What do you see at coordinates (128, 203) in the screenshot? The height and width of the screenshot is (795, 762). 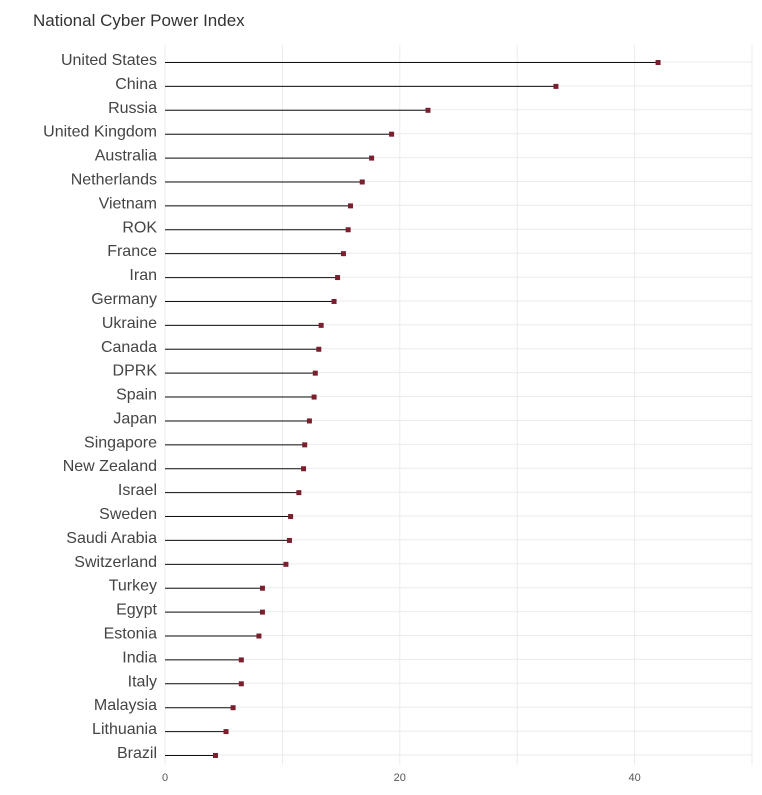 I see `category-label: Vietnam` at bounding box center [128, 203].